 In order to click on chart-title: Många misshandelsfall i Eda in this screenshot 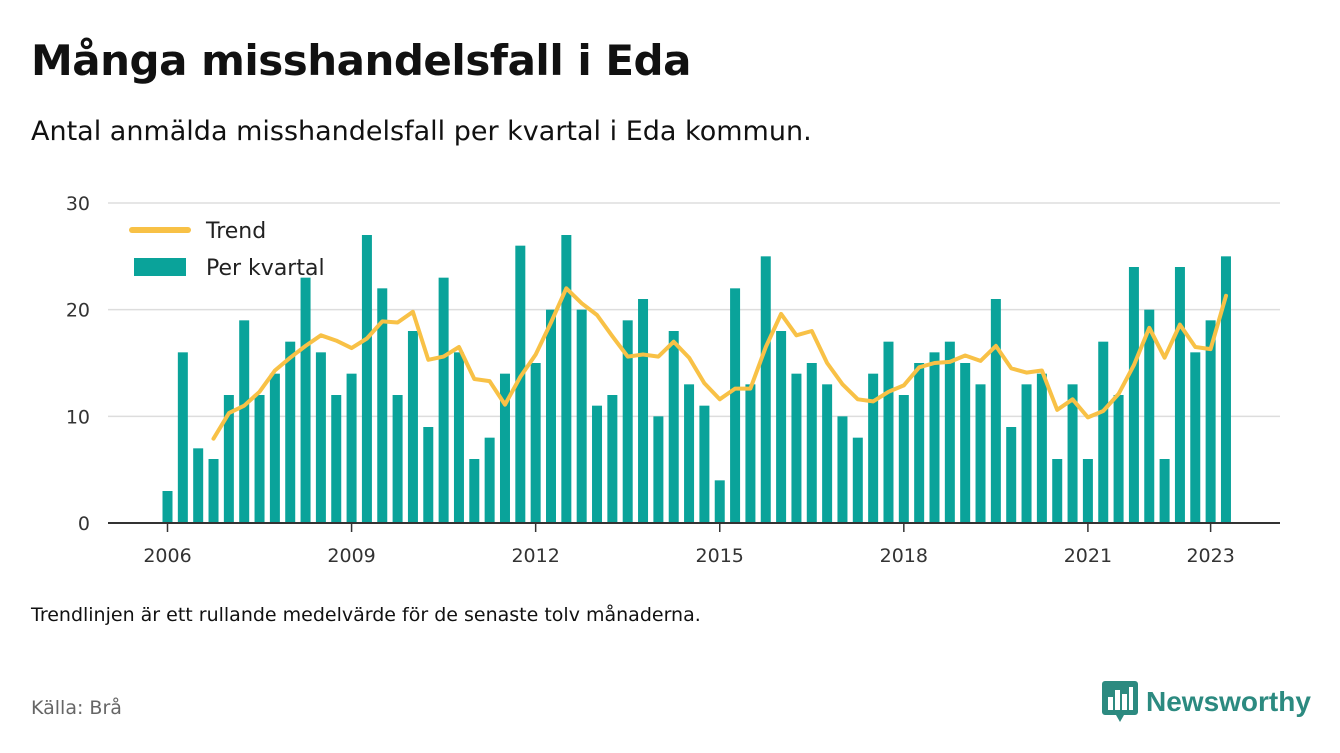, I will do `click(361, 60)`.